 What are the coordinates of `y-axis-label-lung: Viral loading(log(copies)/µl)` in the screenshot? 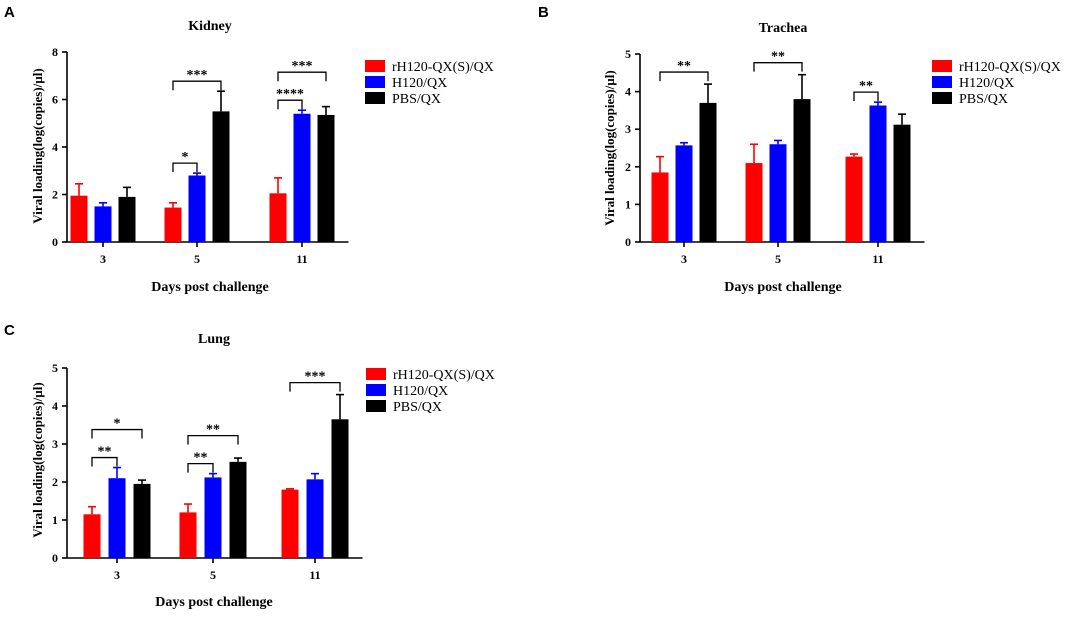 It's located at (37, 459).